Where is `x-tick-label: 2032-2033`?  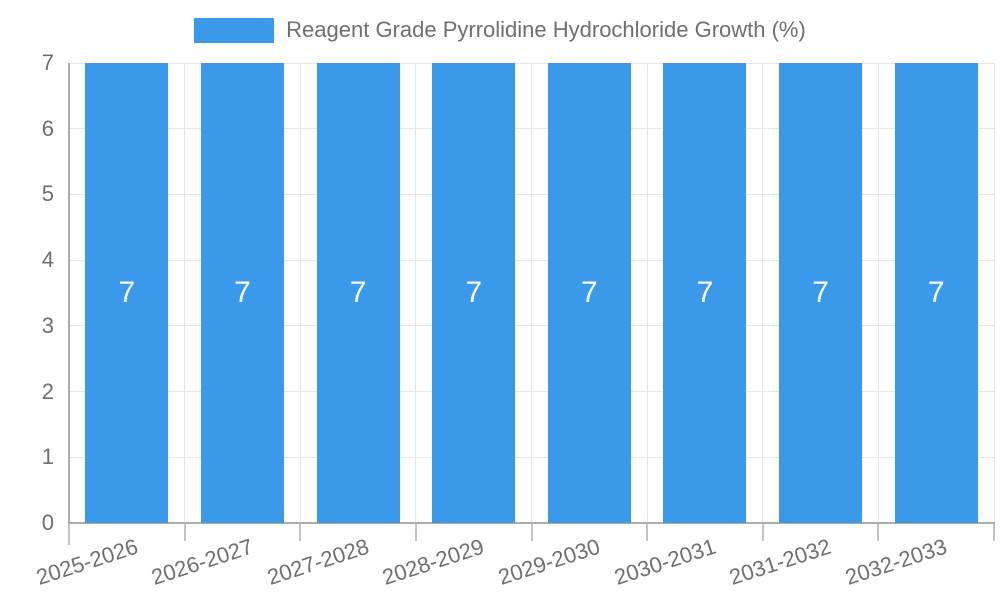 x-tick-label: 2032-2033 is located at coordinates (896, 561).